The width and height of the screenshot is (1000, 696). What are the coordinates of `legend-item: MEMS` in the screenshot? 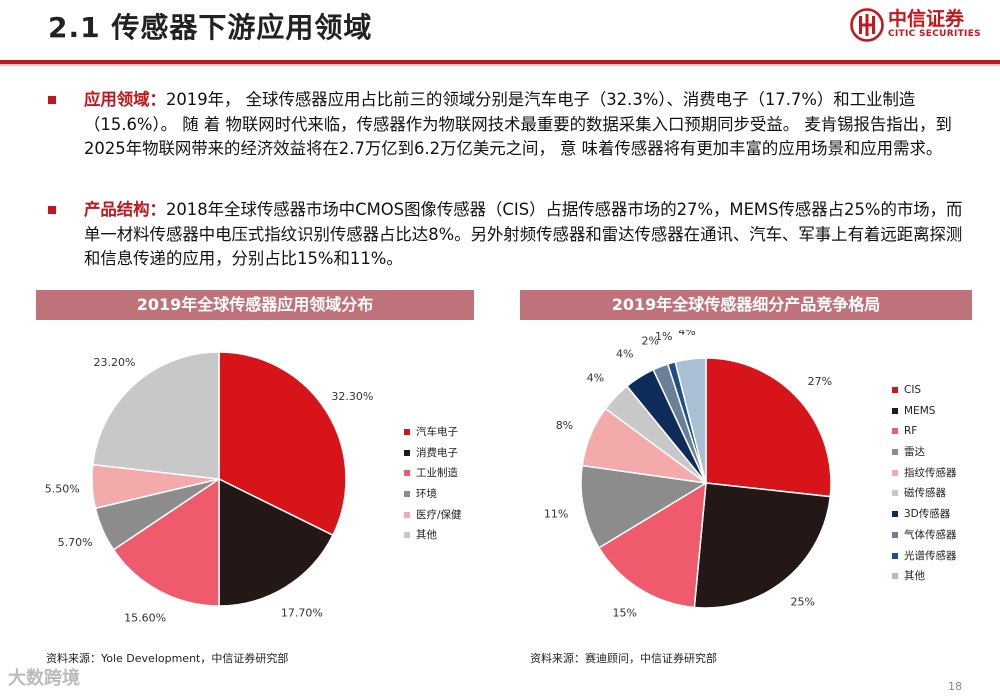 It's located at (924, 411).